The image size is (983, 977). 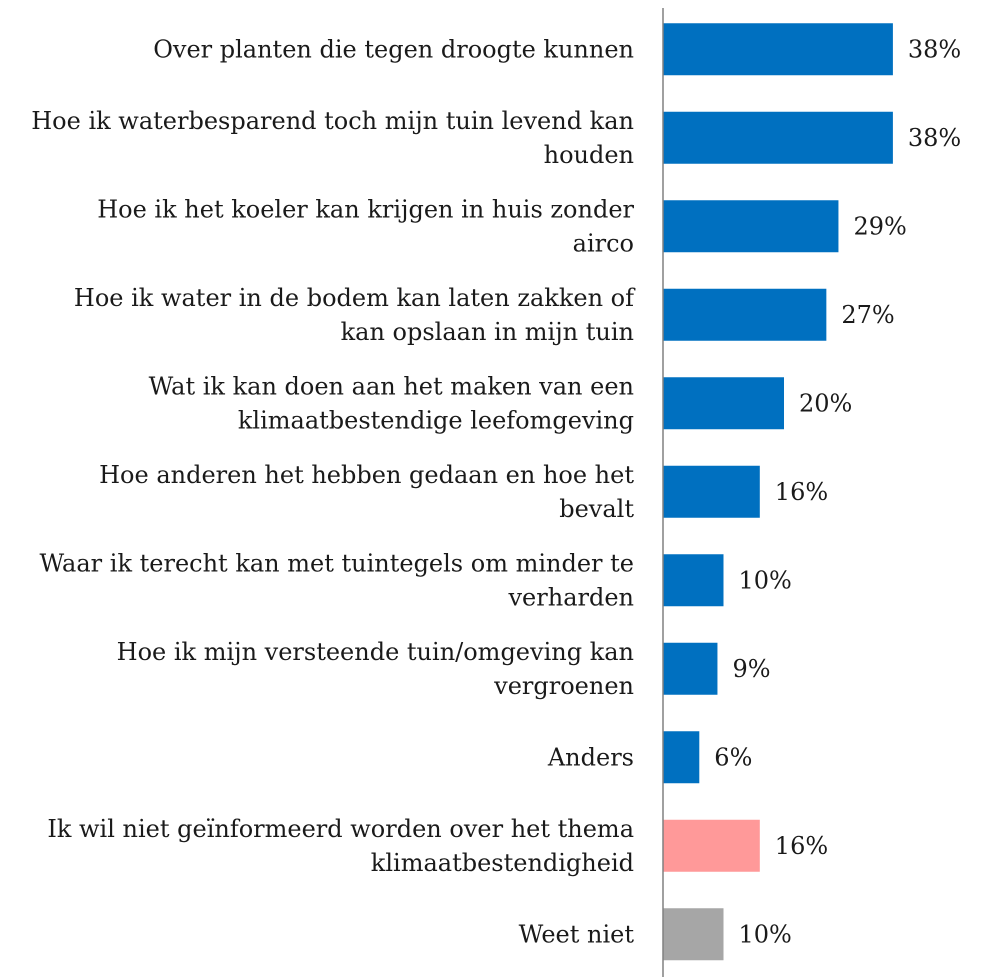 I want to click on category-label-9-line-1: Anders, so click(x=590, y=757).